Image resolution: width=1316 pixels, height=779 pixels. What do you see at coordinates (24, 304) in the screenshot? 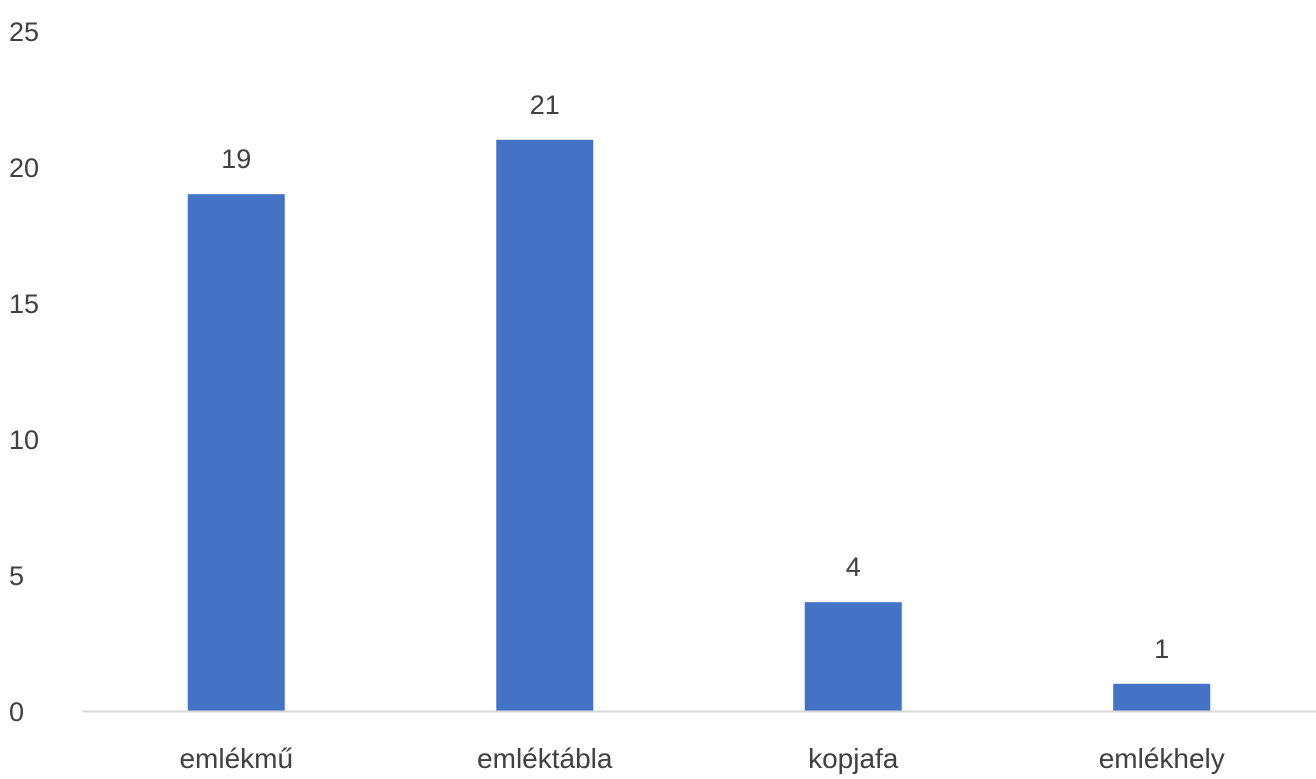
I see `y-tick-label: 15` at bounding box center [24, 304].